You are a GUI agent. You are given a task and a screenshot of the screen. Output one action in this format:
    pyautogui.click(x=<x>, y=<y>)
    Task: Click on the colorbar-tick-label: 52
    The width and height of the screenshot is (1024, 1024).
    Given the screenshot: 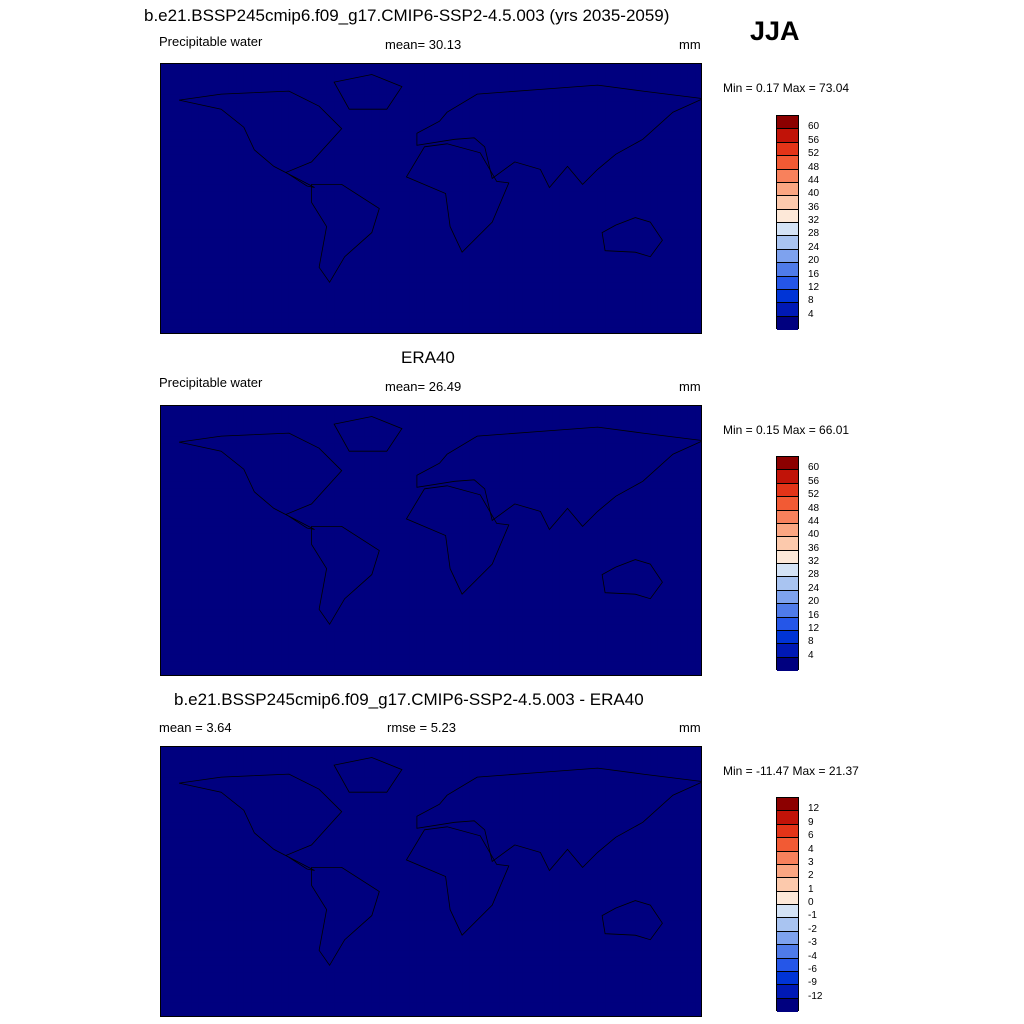 What is the action you would take?
    pyautogui.click(x=814, y=154)
    